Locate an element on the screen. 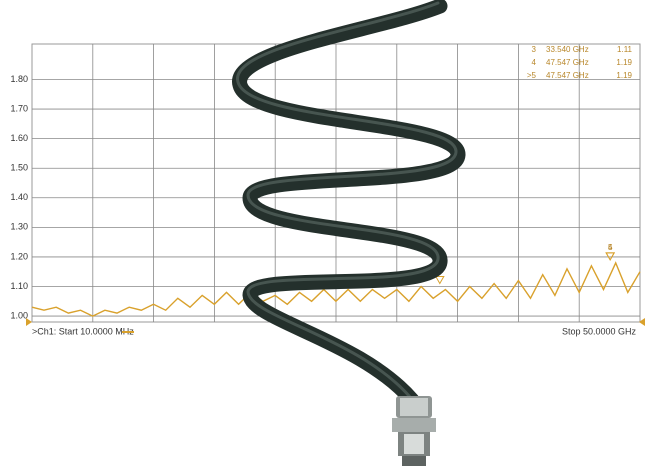 Image resolution: width=645 pixels, height=469 pixels. marker-tag: 4 is located at coordinates (610, 247).